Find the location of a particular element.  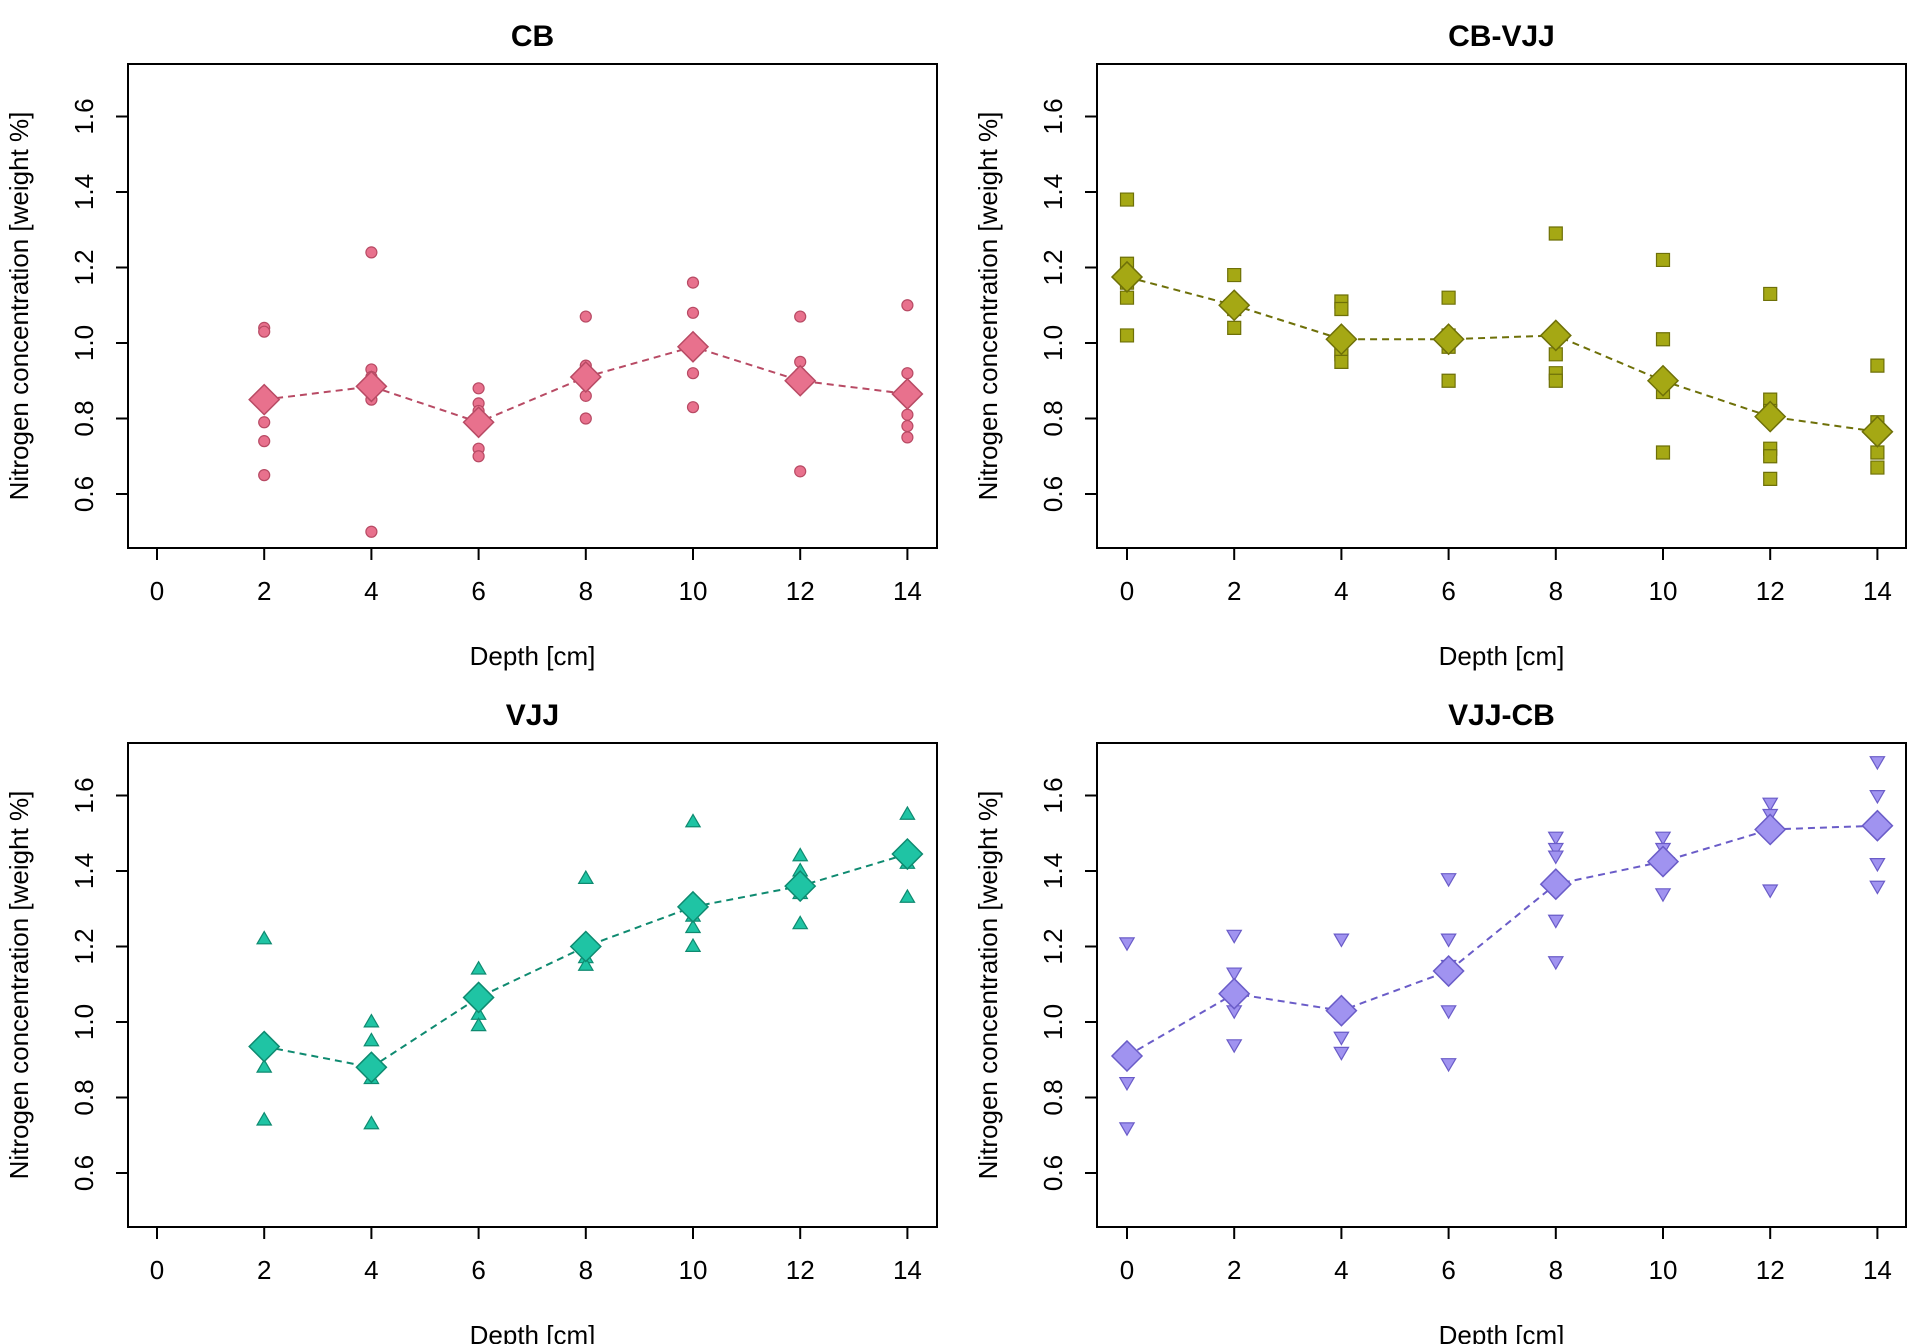

y-axis-label: Nitrogen concentration [weight %] is located at coordinates (988, 985).